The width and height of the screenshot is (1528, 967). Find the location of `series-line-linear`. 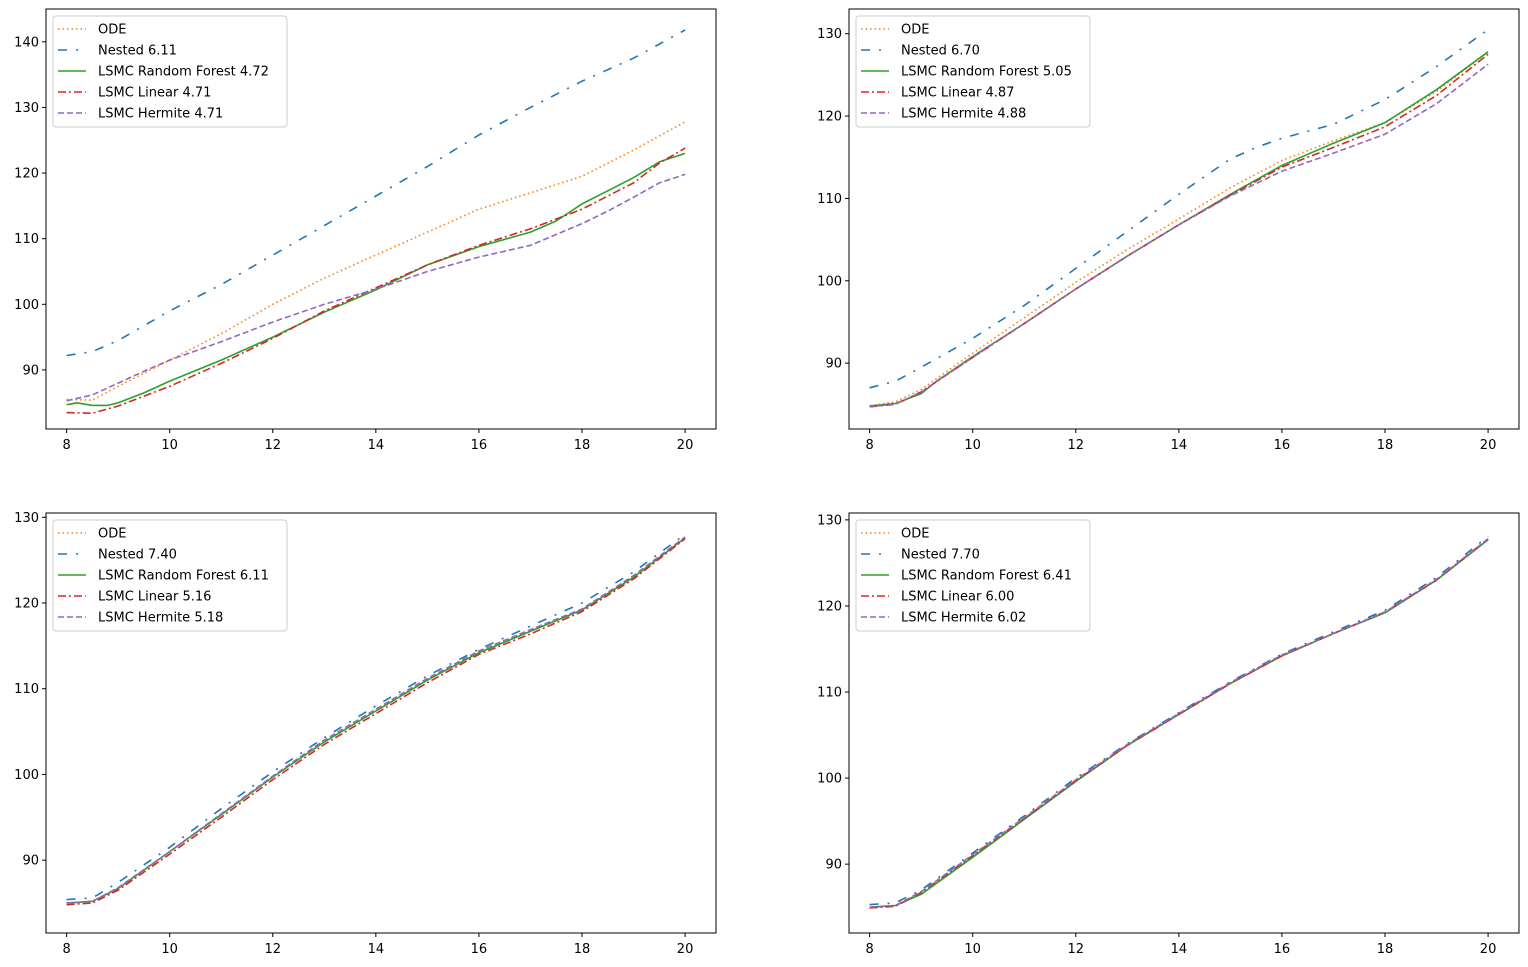

series-line-linear is located at coordinates (376, 281).